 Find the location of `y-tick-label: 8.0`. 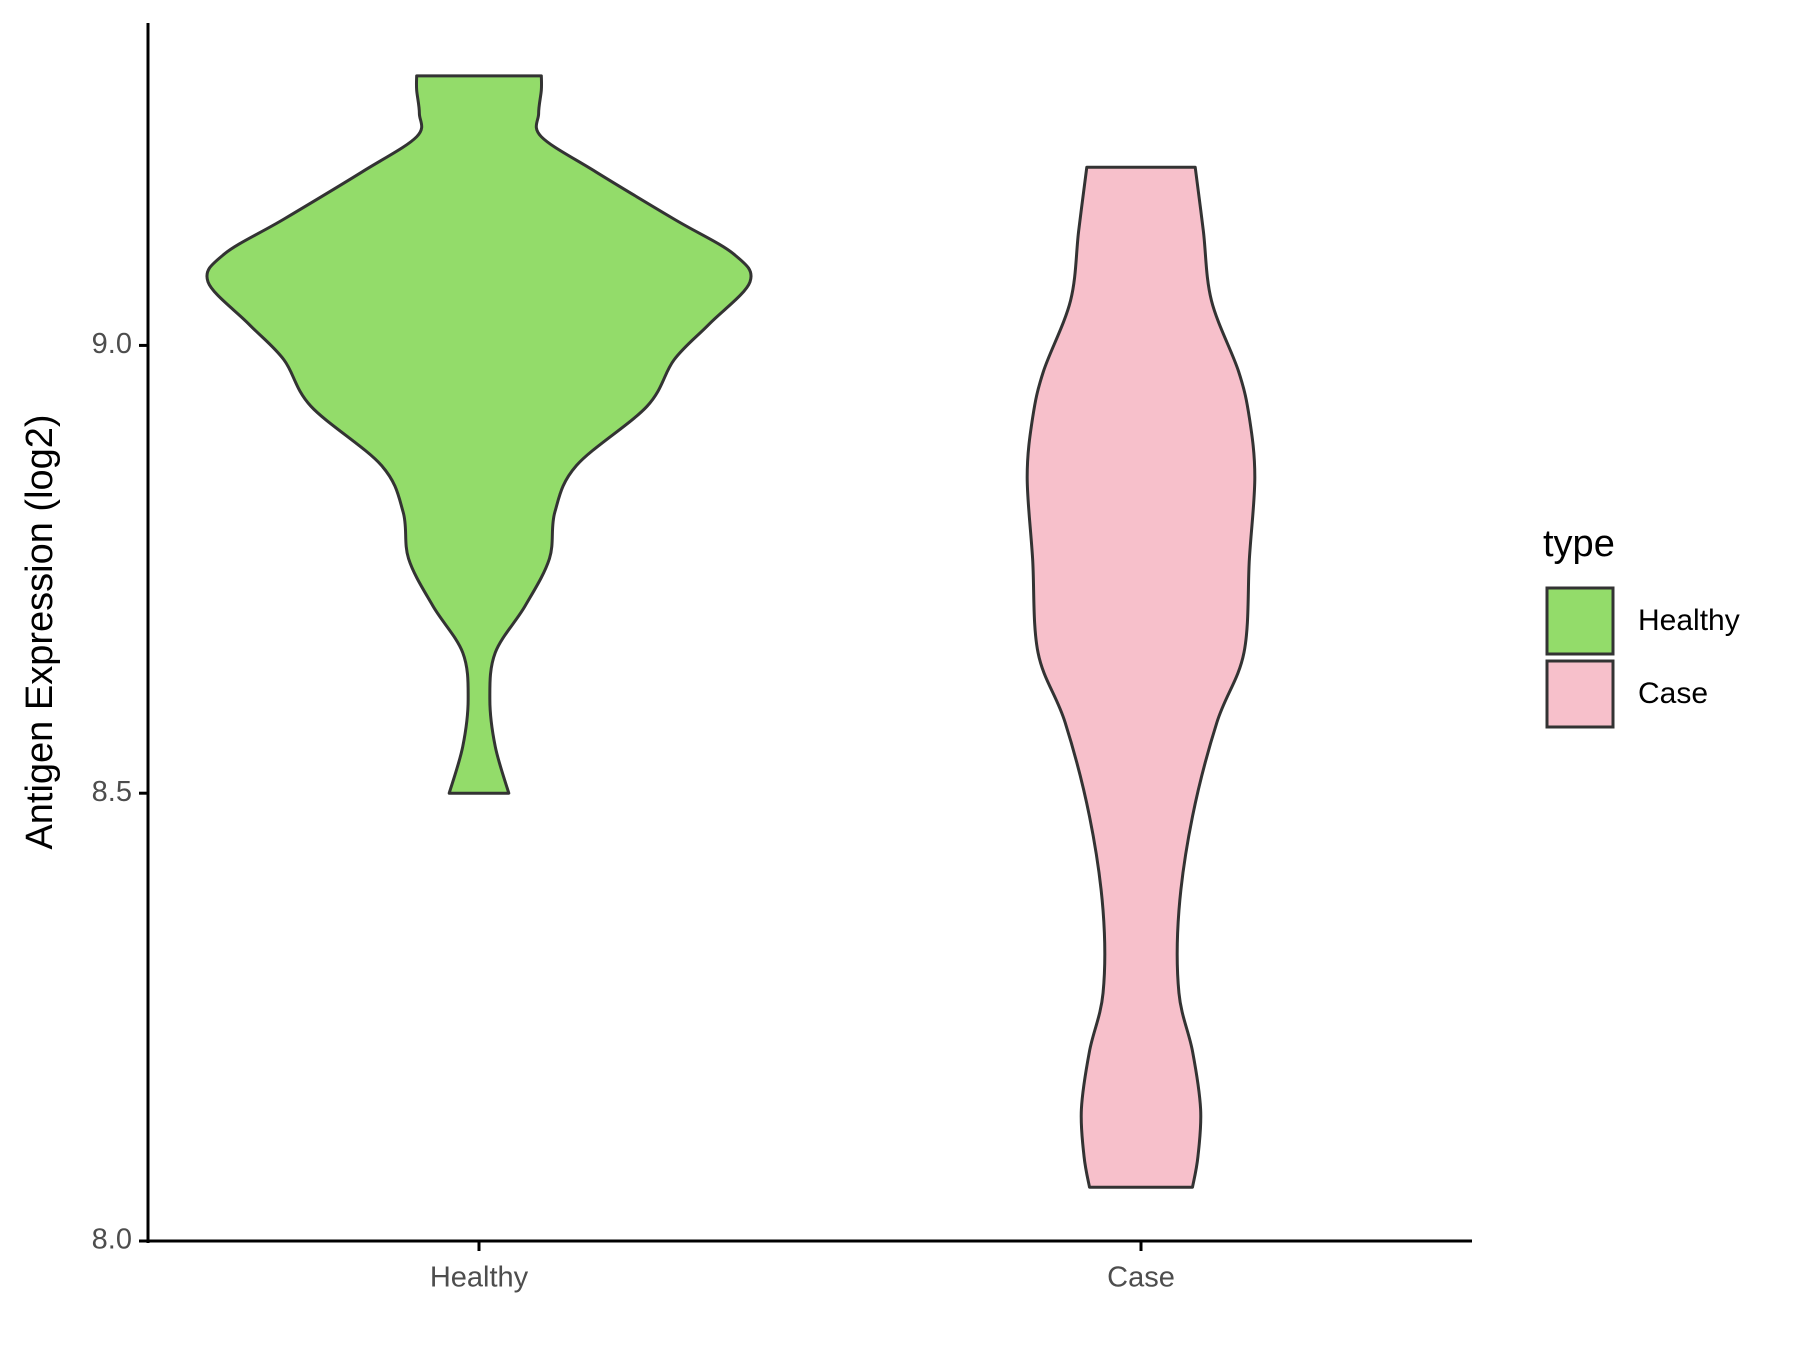

y-tick-label: 8.0 is located at coordinates (112, 1240).